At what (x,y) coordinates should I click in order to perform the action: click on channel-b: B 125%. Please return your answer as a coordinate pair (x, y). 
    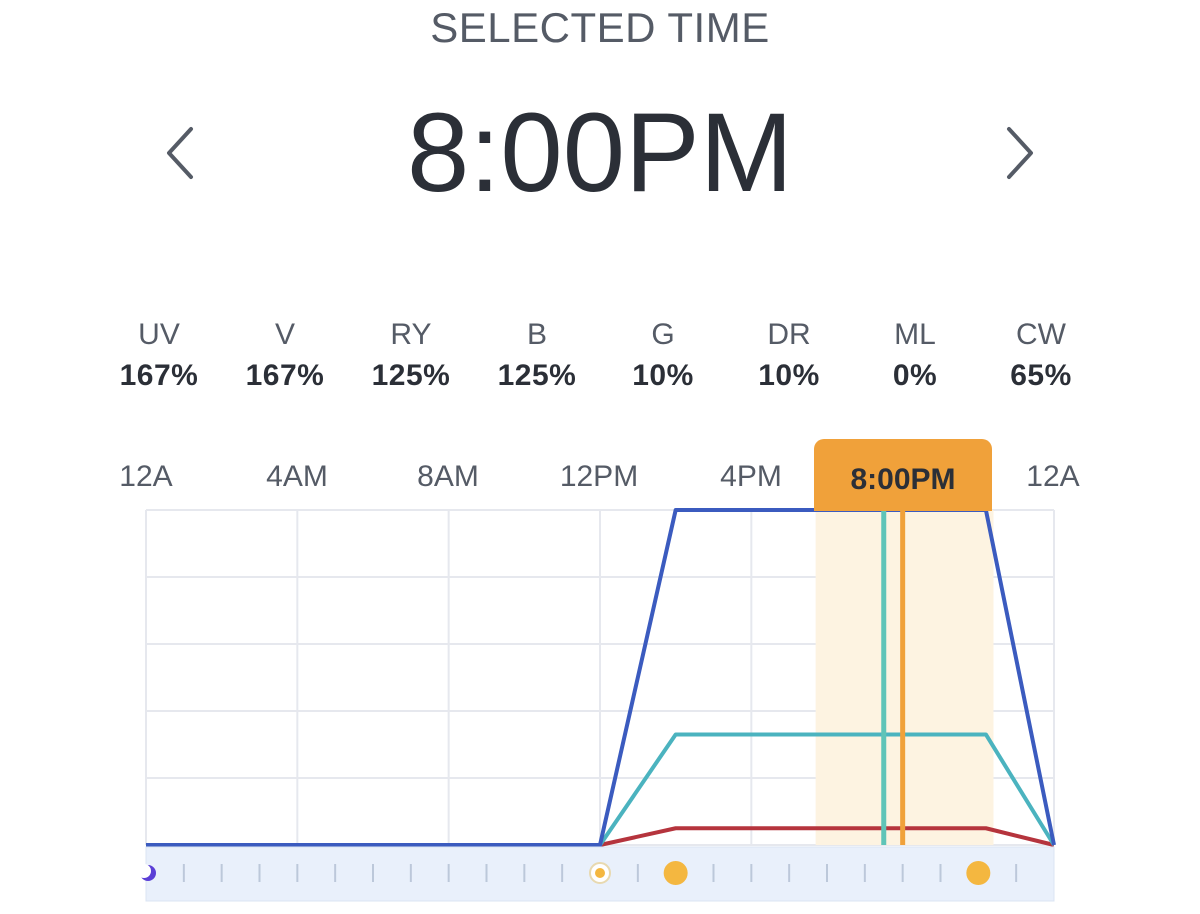
    Looking at the image, I should click on (537, 361).